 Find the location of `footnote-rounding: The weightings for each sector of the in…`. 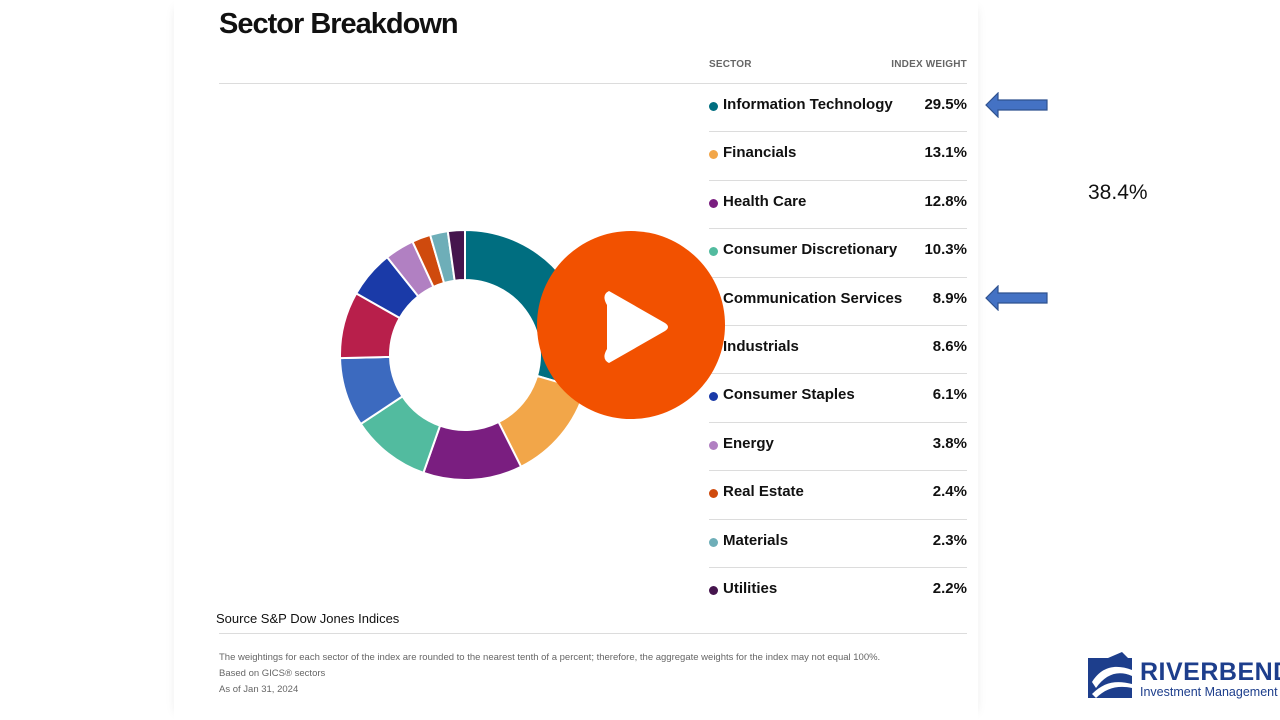

footnote-rounding: The weightings for each sector of the in… is located at coordinates (550, 657).